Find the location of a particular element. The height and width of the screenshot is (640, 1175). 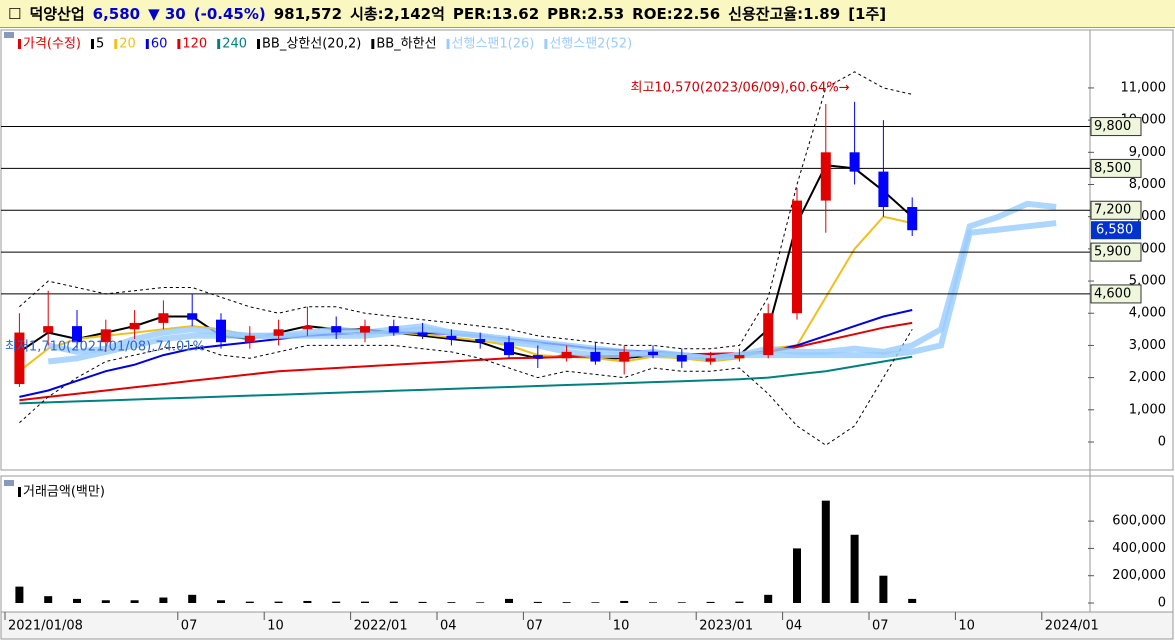

x-axis-bar is located at coordinates (587, 625).